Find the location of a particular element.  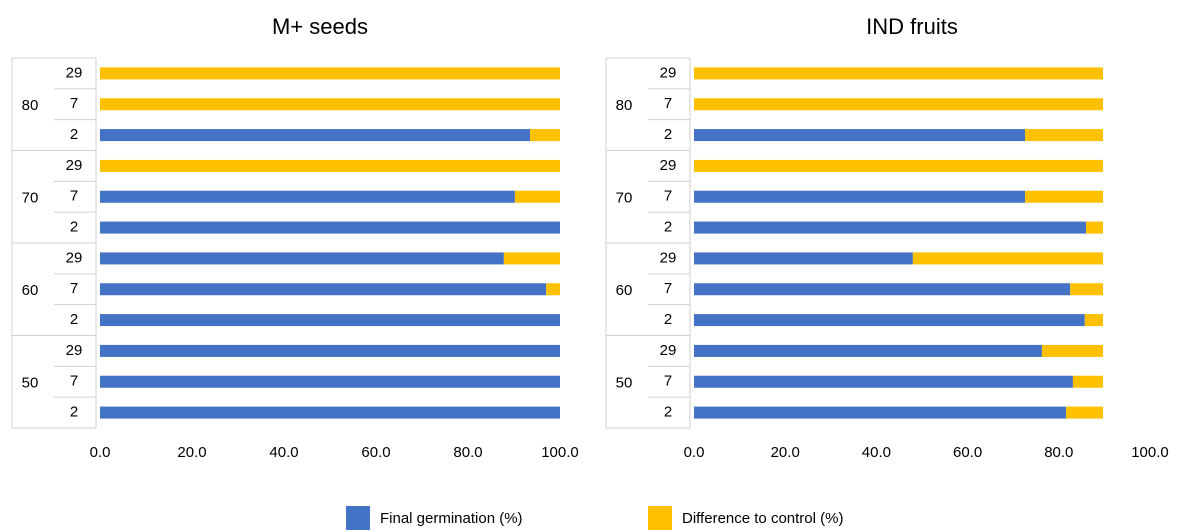

chart-title: IND fruits is located at coordinates (912, 26).